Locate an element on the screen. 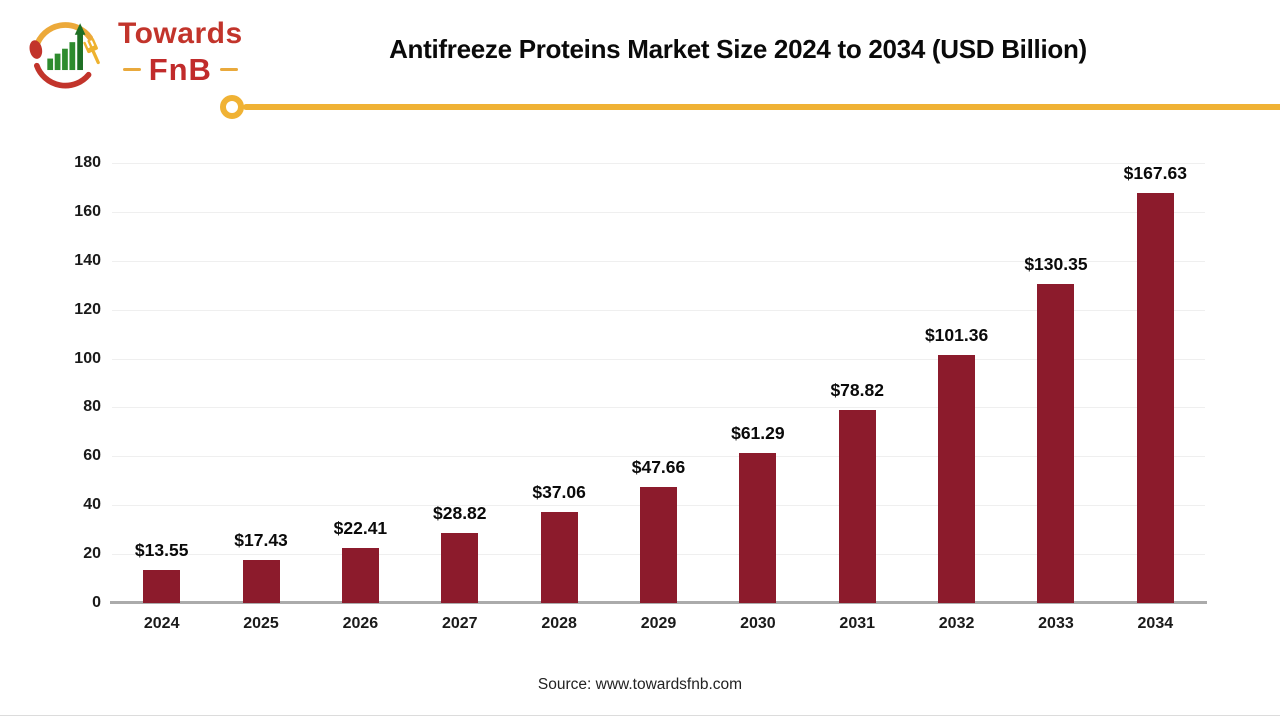 The height and width of the screenshot is (720, 1280). bar-2031 is located at coordinates (857, 506).